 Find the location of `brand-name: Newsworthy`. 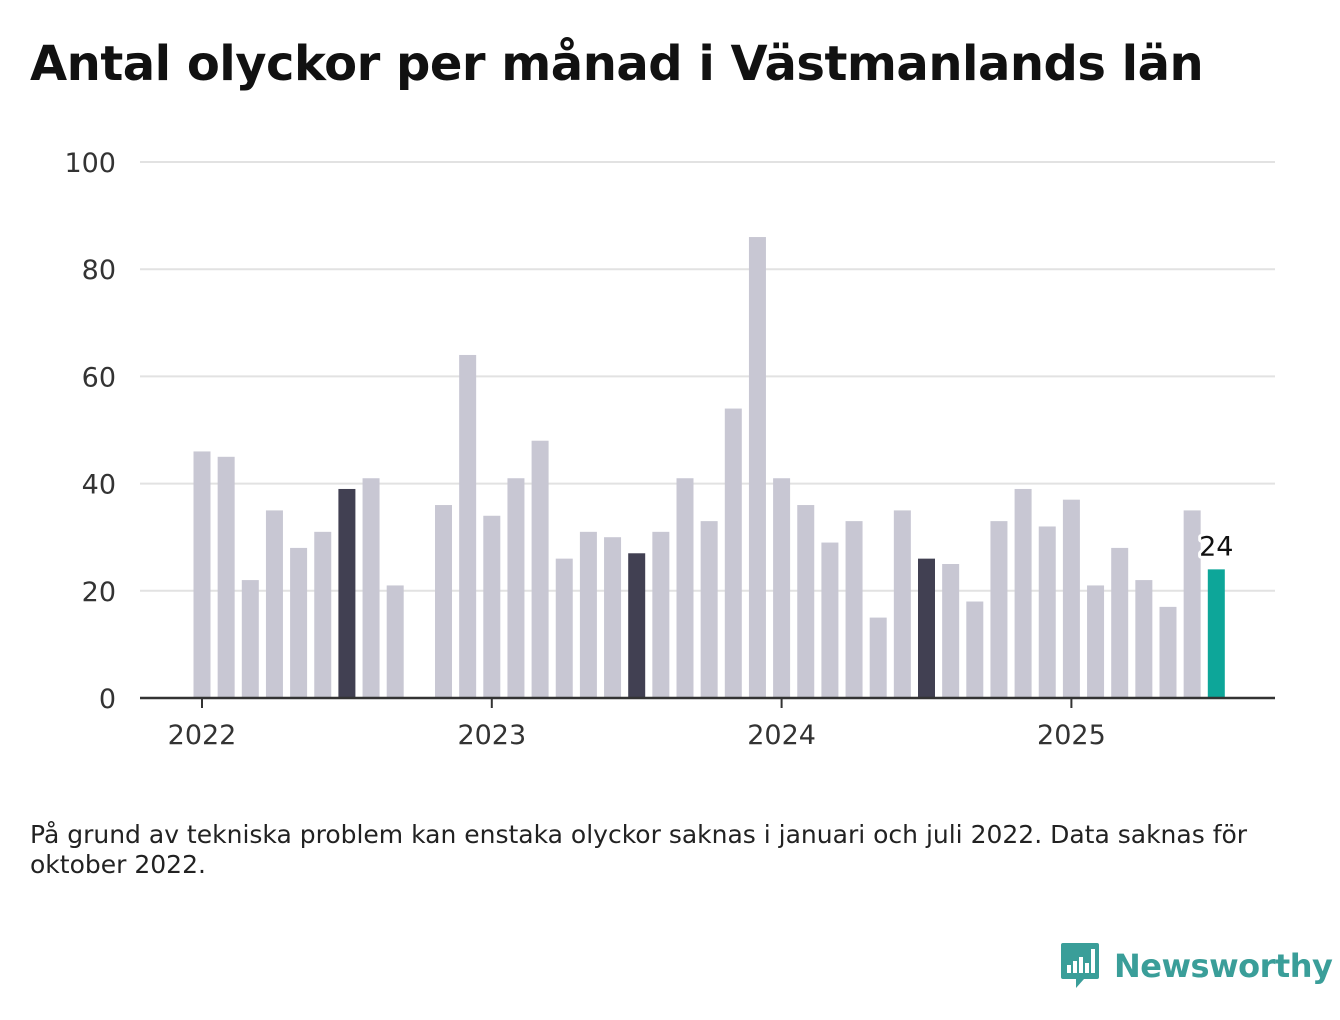

brand-name: Newsworthy is located at coordinates (1223, 966).